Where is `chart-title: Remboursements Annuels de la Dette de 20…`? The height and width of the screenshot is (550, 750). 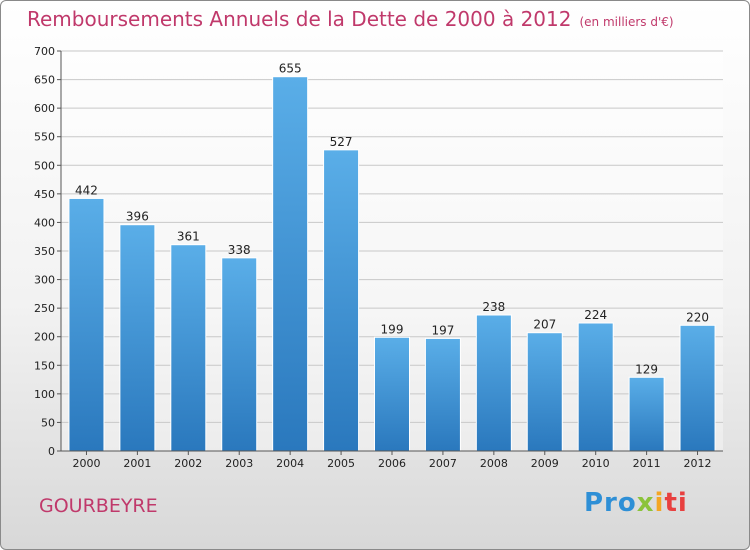 chart-title: Remboursements Annuels de la Dette de 20… is located at coordinates (350, 19).